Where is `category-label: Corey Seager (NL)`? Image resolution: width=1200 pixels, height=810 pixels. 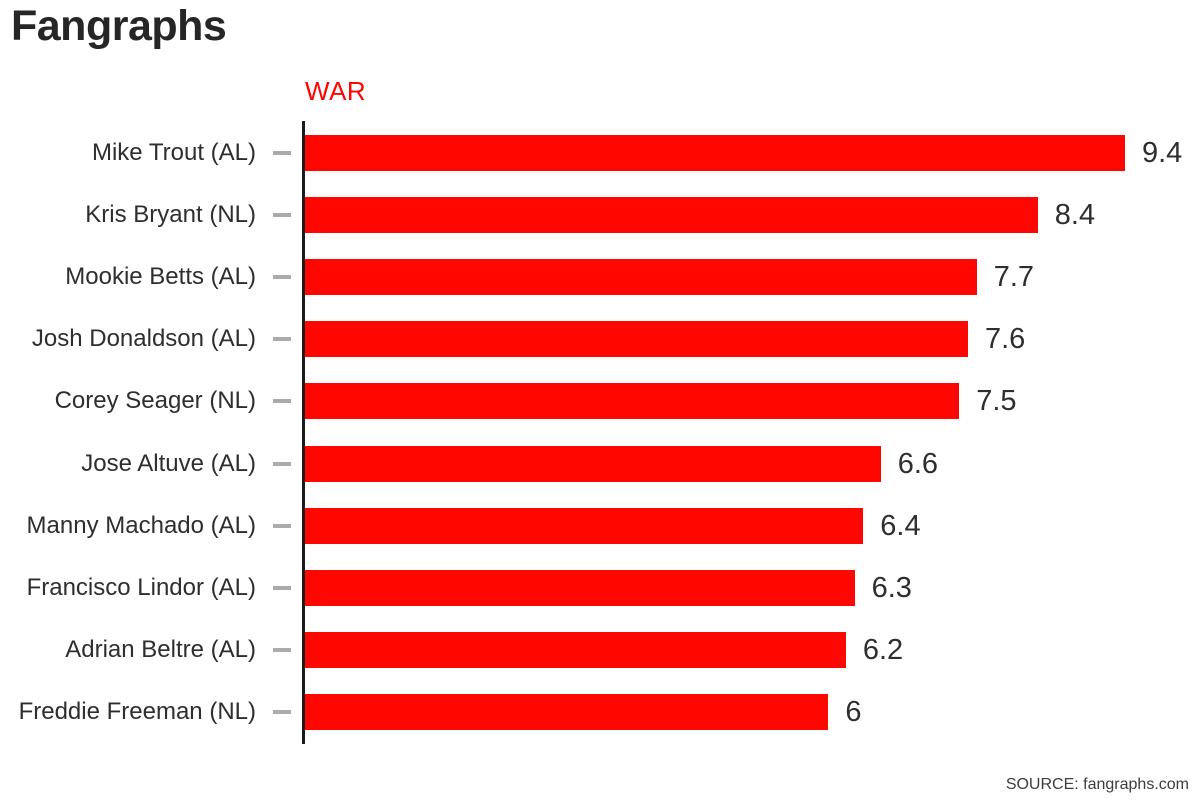
category-label: Corey Seager (NL) is located at coordinates (155, 401).